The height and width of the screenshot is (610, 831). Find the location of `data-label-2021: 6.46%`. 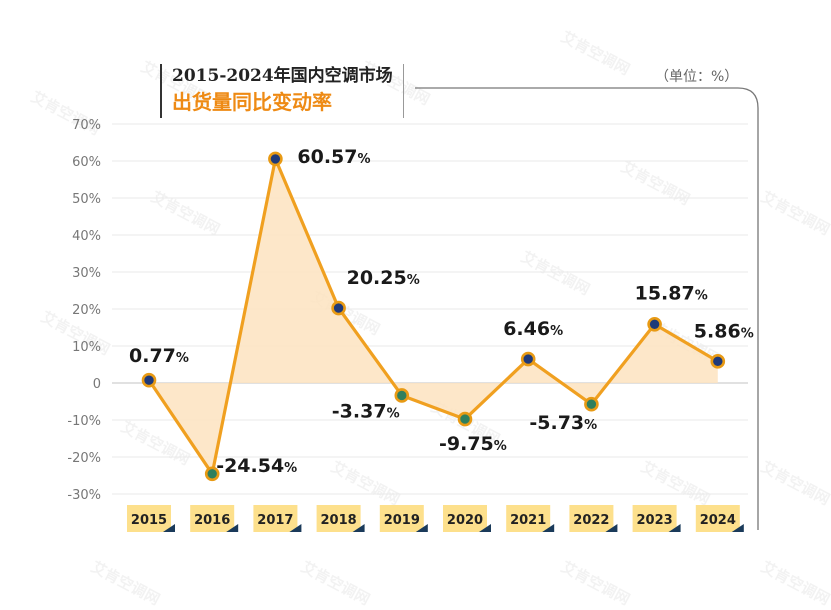

data-label-2021: 6.46% is located at coordinates (533, 329).